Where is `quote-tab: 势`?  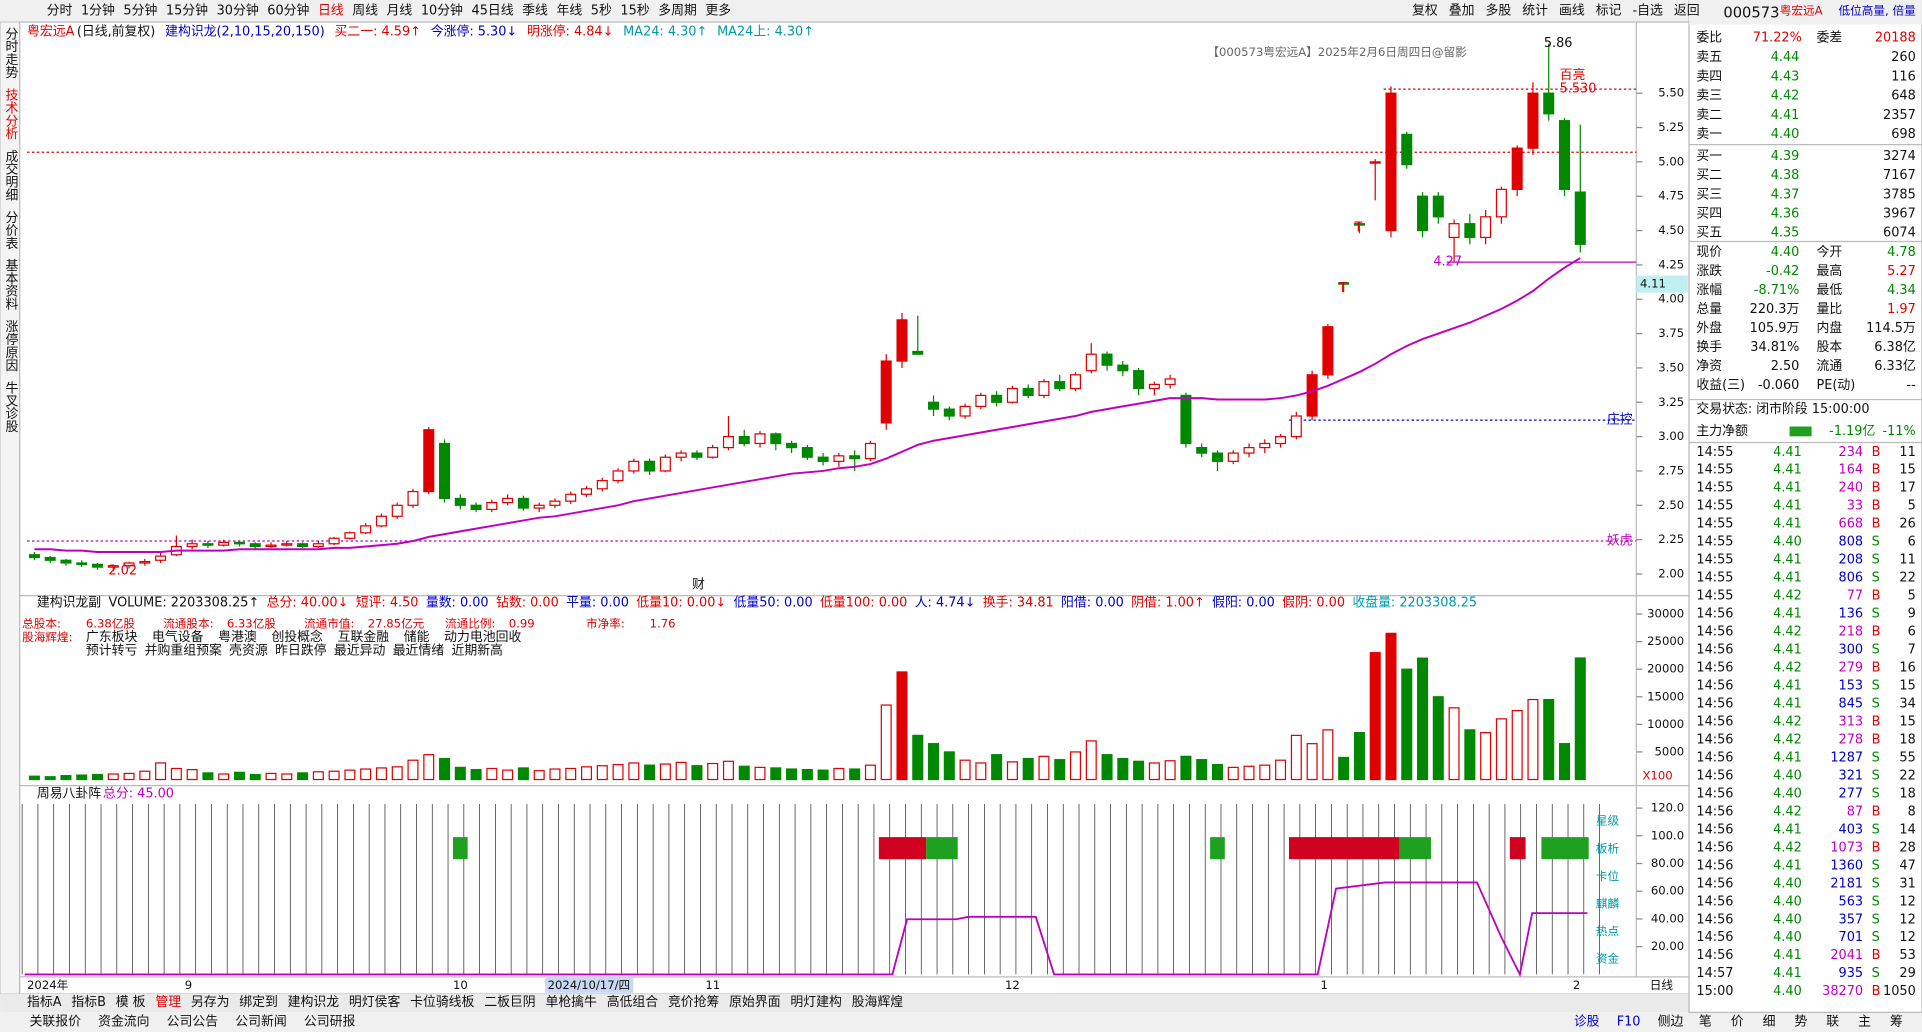
quote-tab: 势 is located at coordinates (1800, 1022).